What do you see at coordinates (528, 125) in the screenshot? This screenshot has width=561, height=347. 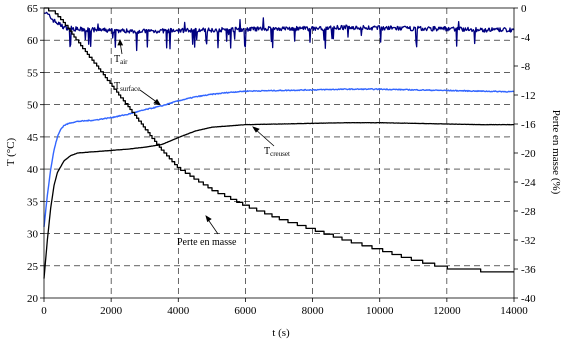 I see `y-right-tick-label: -16` at bounding box center [528, 125].